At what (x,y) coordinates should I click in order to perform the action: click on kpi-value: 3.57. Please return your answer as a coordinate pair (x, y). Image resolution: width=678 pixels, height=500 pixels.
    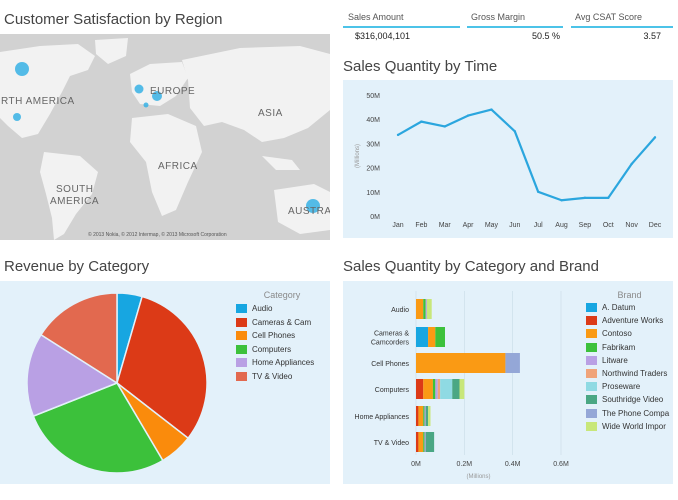
    Looking at the image, I should click on (652, 36).